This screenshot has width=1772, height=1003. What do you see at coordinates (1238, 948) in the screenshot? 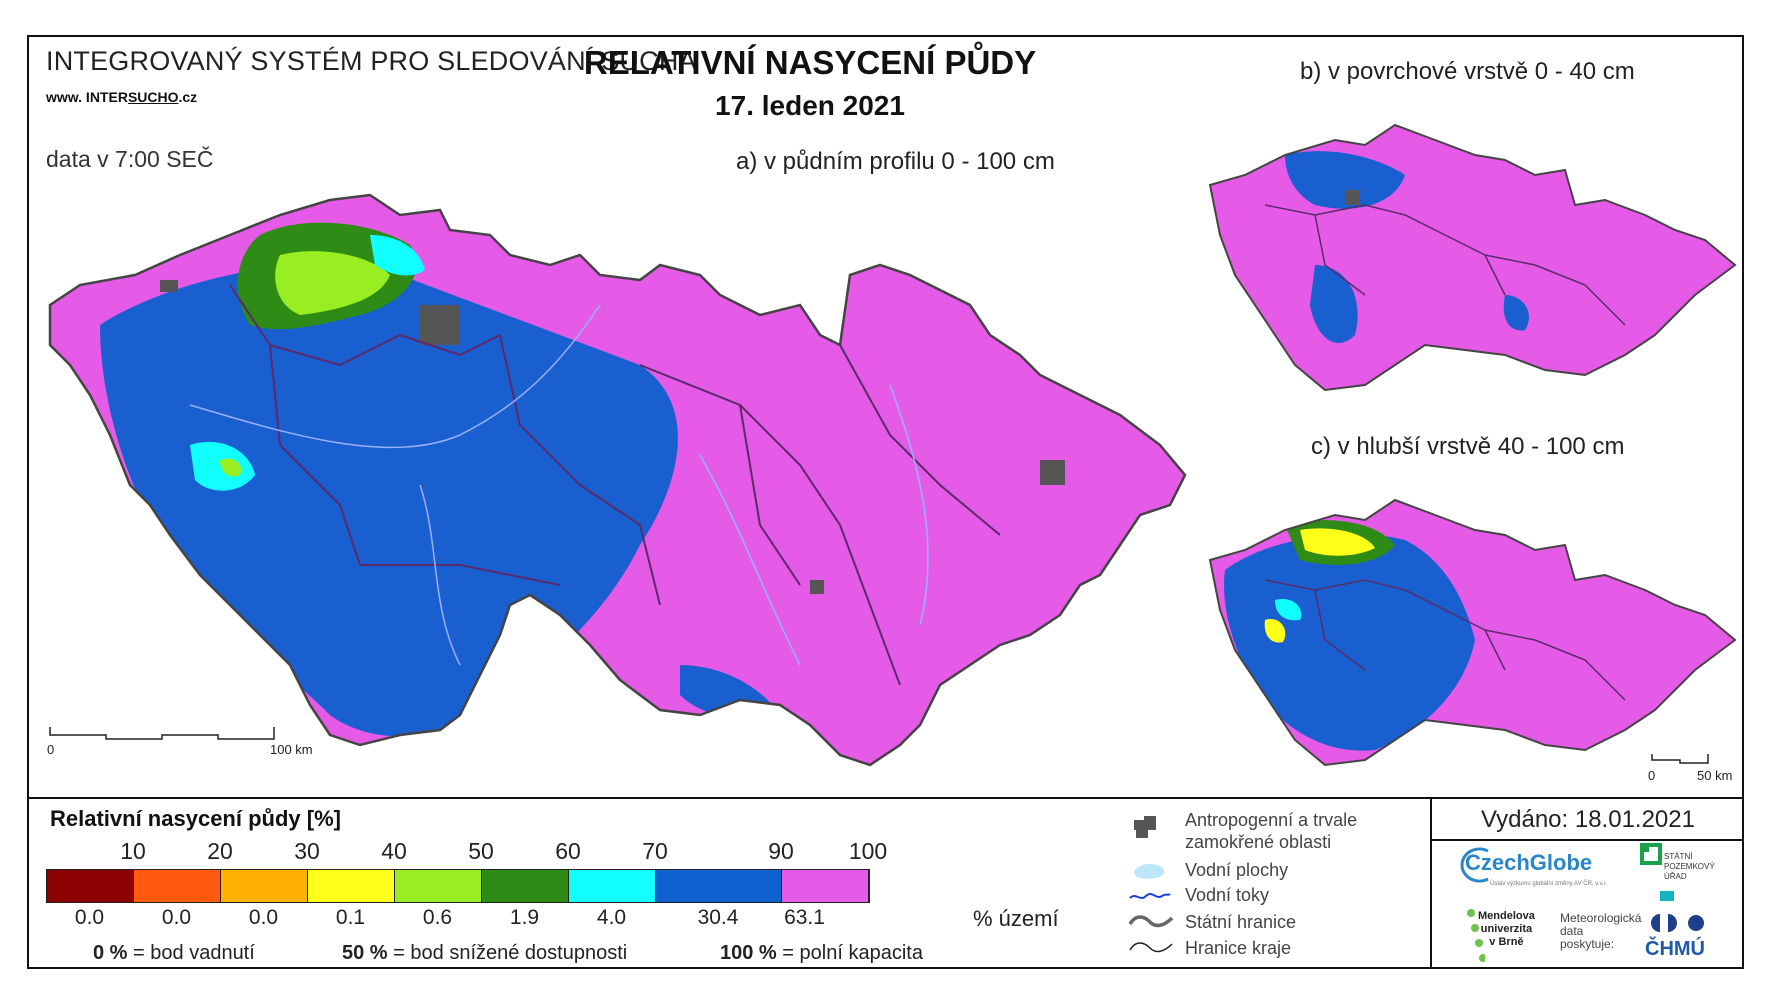
I see `symbol-region-border-label: Hranice kraje` at bounding box center [1238, 948].